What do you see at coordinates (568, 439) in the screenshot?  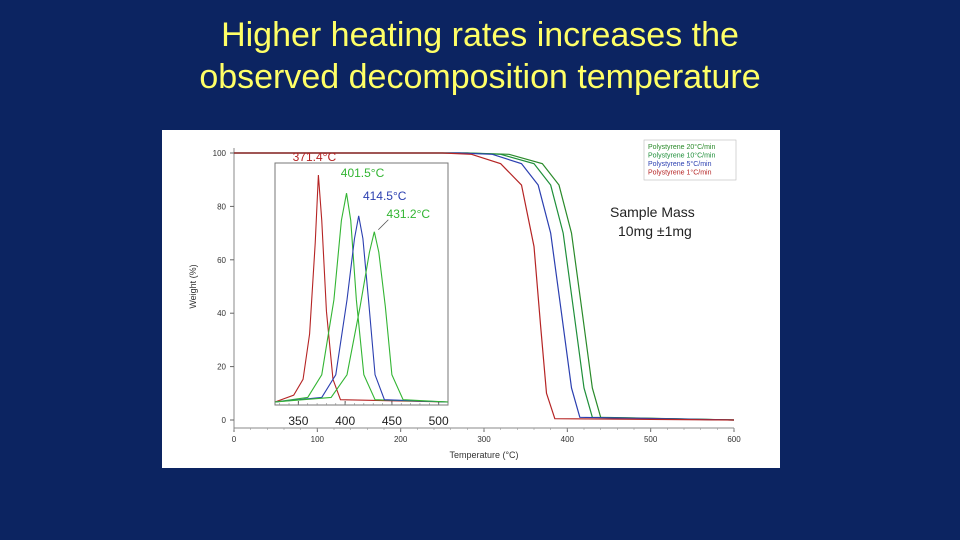 I see `x-tick-label: 400` at bounding box center [568, 439].